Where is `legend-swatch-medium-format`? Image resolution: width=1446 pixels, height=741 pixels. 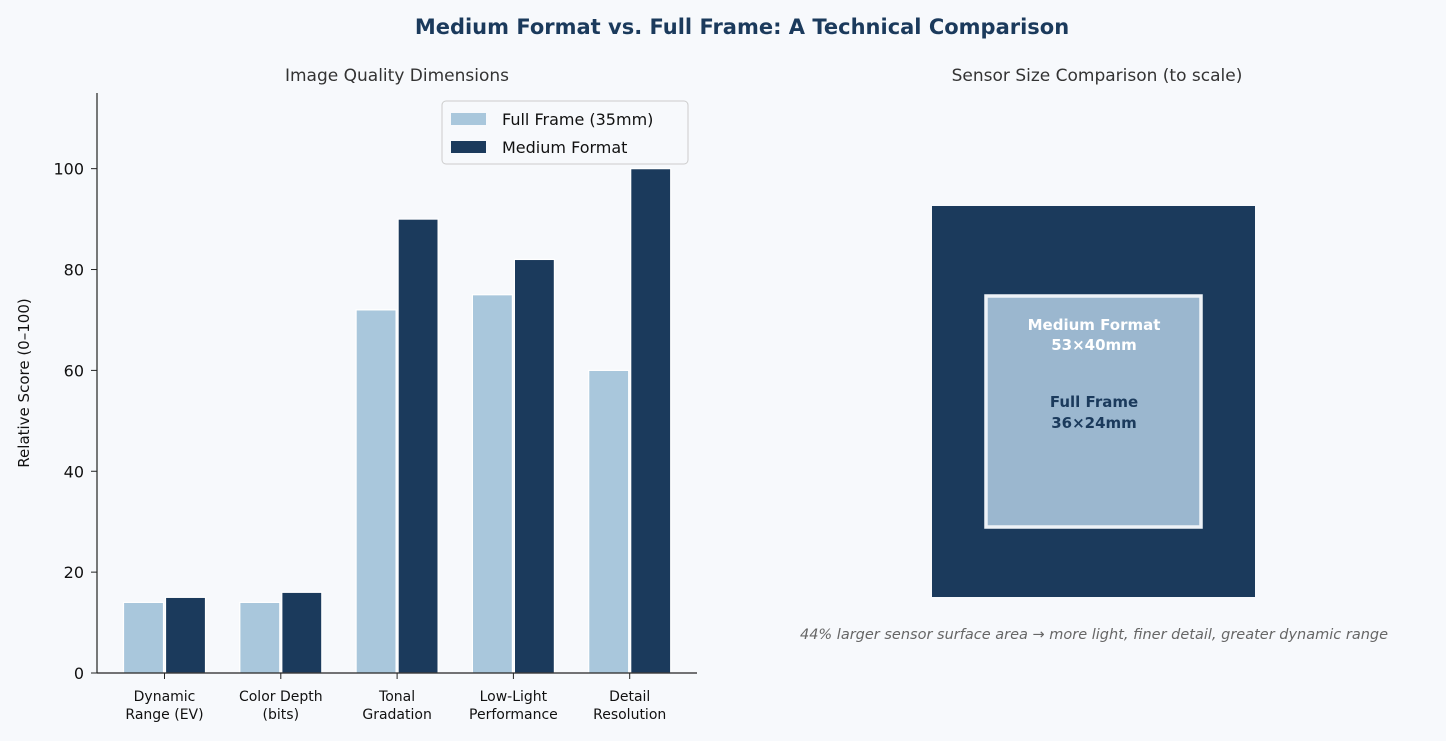 legend-swatch-medium-format is located at coordinates (468, 147).